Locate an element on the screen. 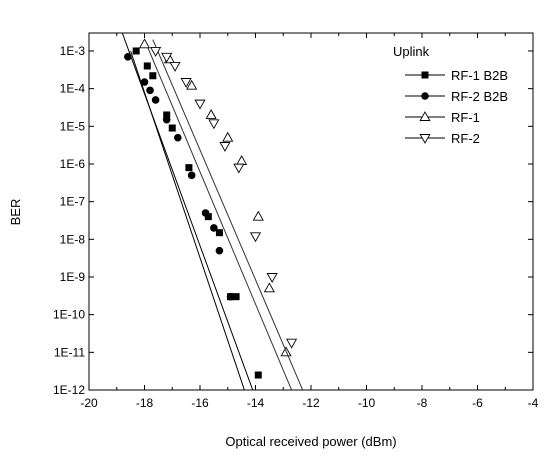 The height and width of the screenshot is (461, 560). y-tick-label: 1E-6 is located at coordinates (73, 164).